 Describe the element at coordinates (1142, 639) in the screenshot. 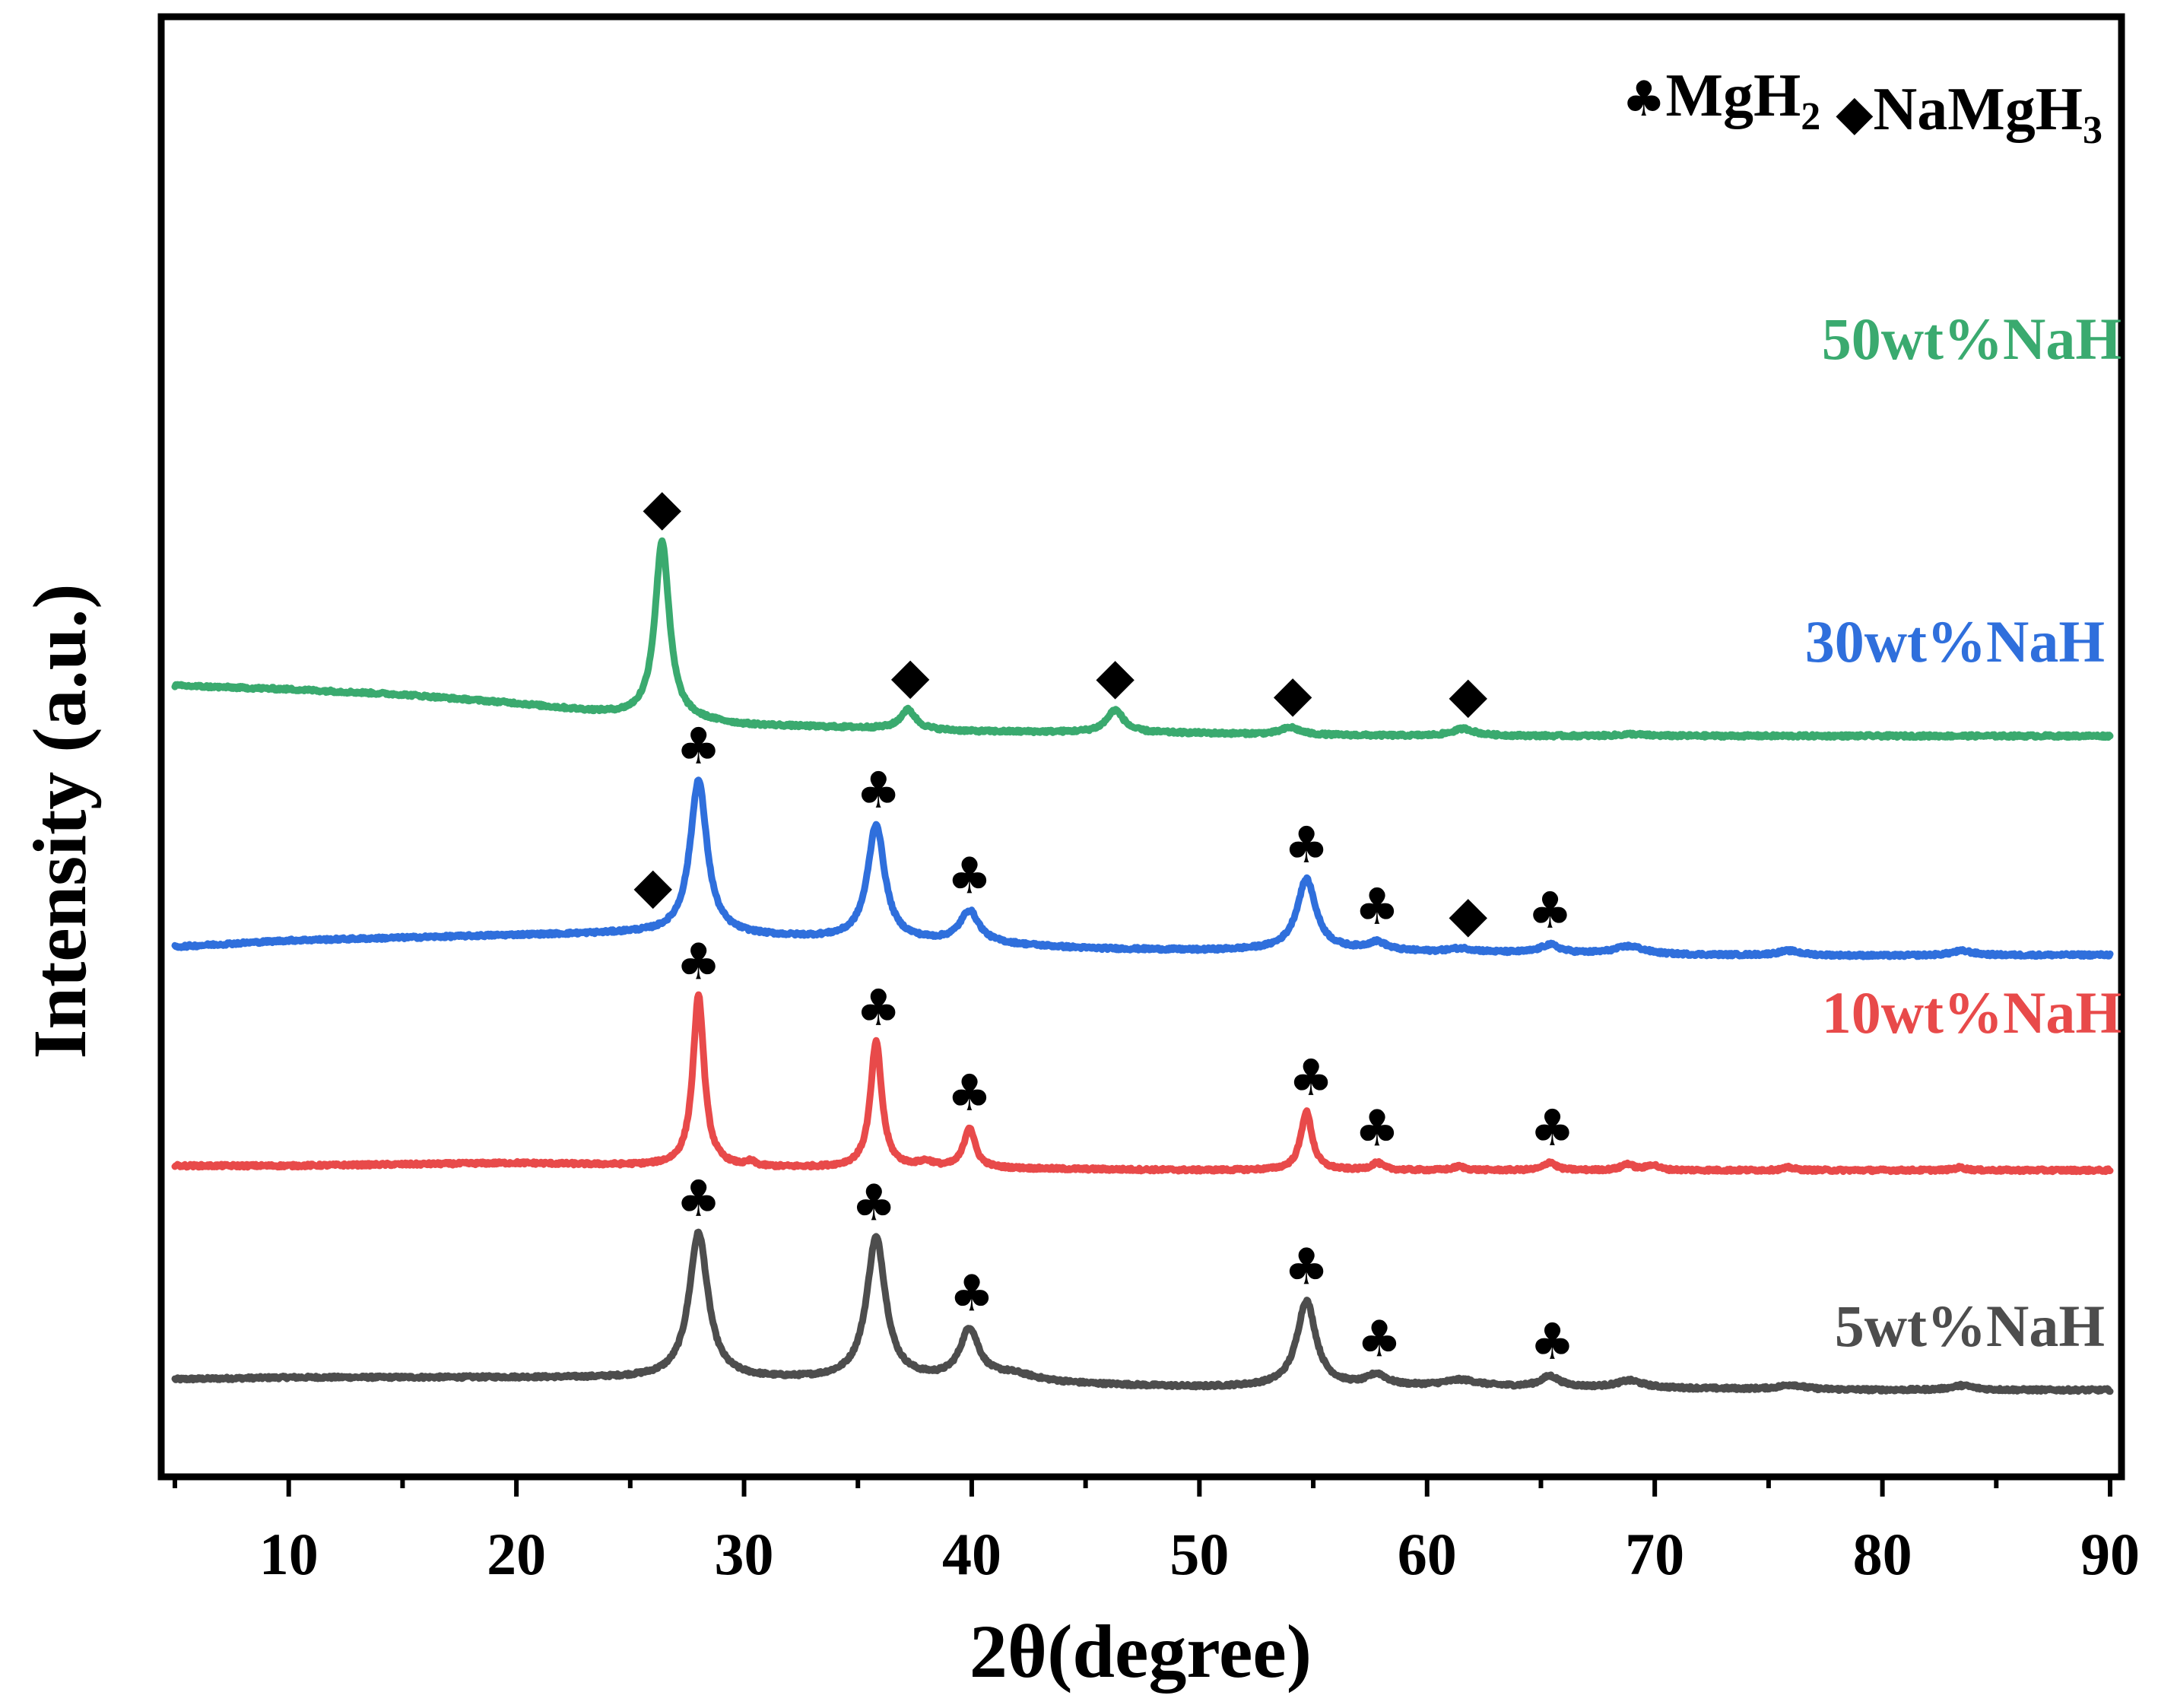

I see `series-line-50wt-nah` at that location.